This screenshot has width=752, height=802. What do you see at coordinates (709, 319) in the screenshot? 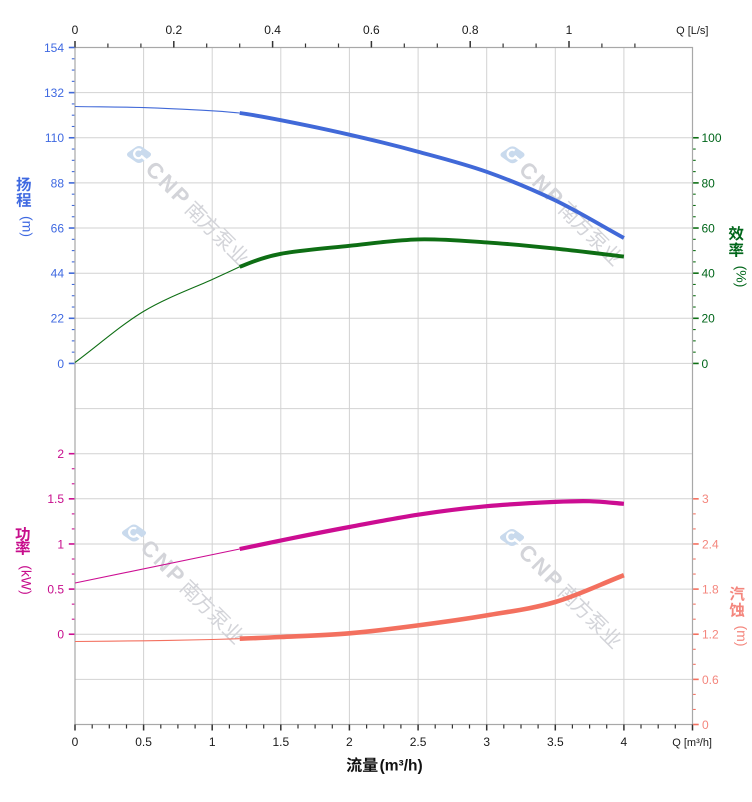
I see `svg-text: 20` at bounding box center [709, 319].